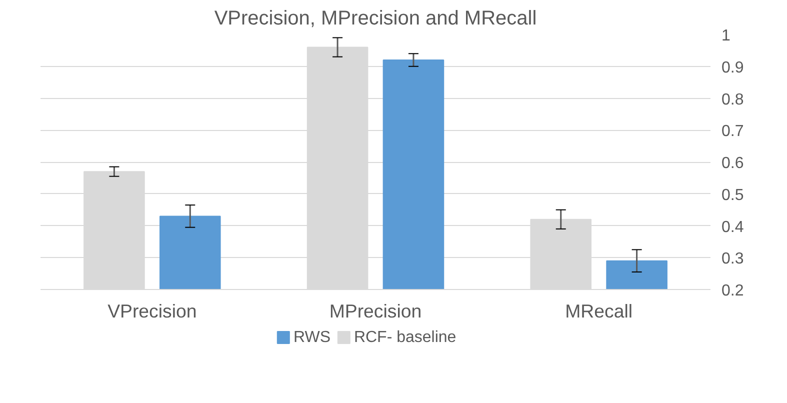  I want to click on y-tick-label: 0.6, so click(733, 163).